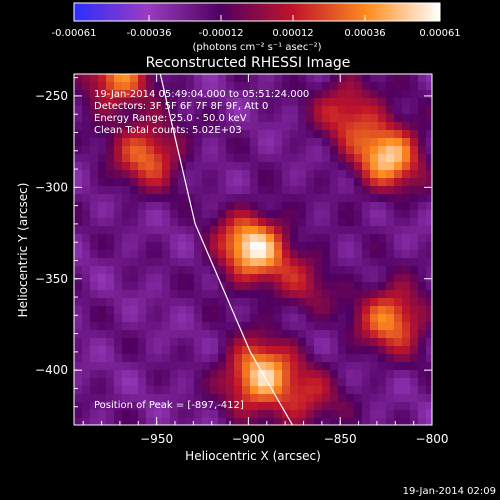  What do you see at coordinates (253, 456) in the screenshot?
I see `x-axis-label: Heliocentric X (arcsec)` at bounding box center [253, 456].